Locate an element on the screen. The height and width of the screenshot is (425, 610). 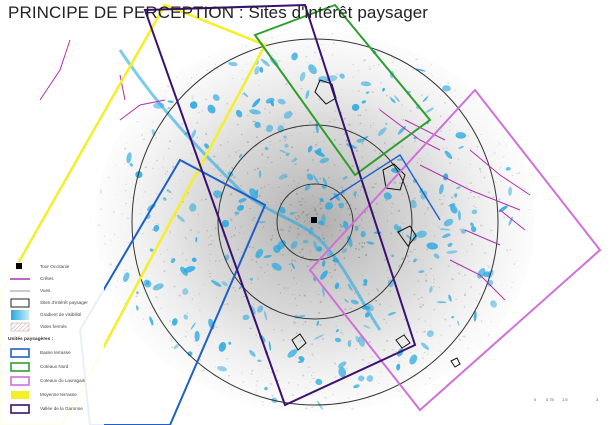
legend-item: Vues is located at coordinates (52, 291).